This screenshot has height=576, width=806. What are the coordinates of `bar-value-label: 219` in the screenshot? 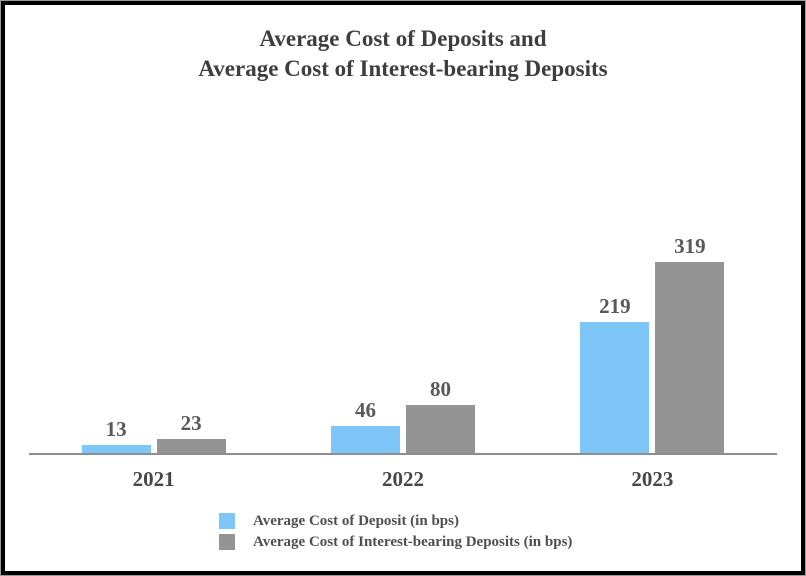 It's located at (615, 306).